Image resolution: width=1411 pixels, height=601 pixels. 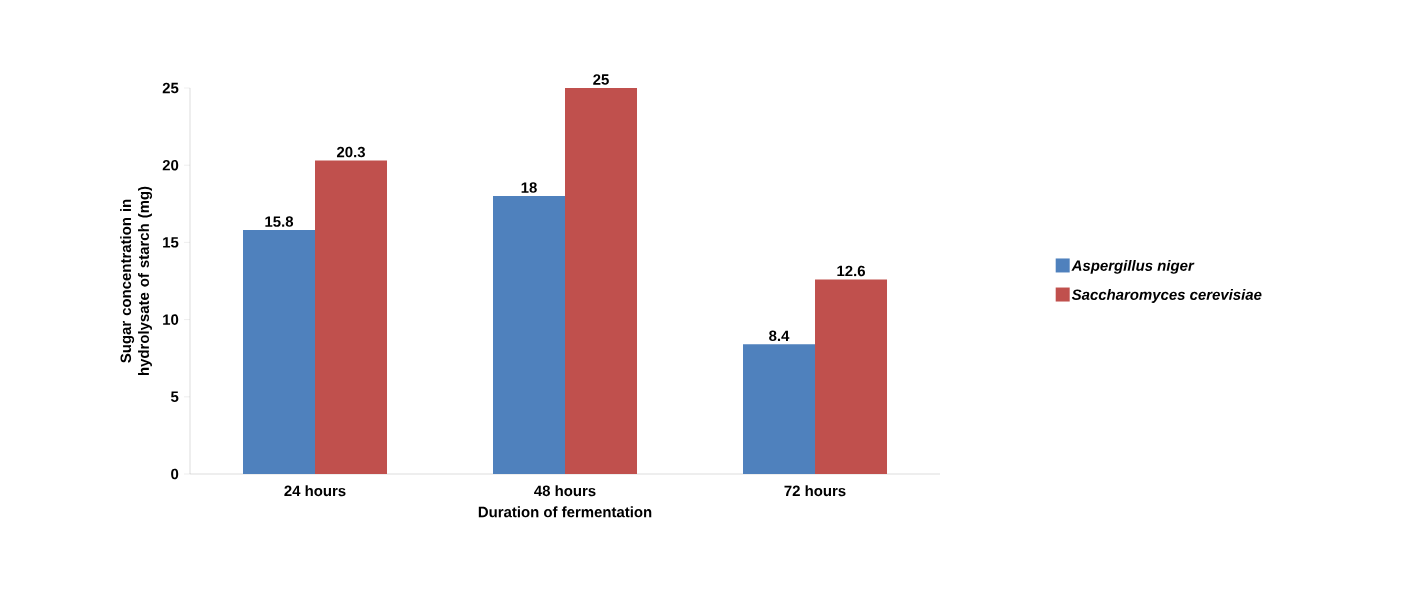 What do you see at coordinates (1133, 266) in the screenshot?
I see `legend-label: Aspergillus niger` at bounding box center [1133, 266].